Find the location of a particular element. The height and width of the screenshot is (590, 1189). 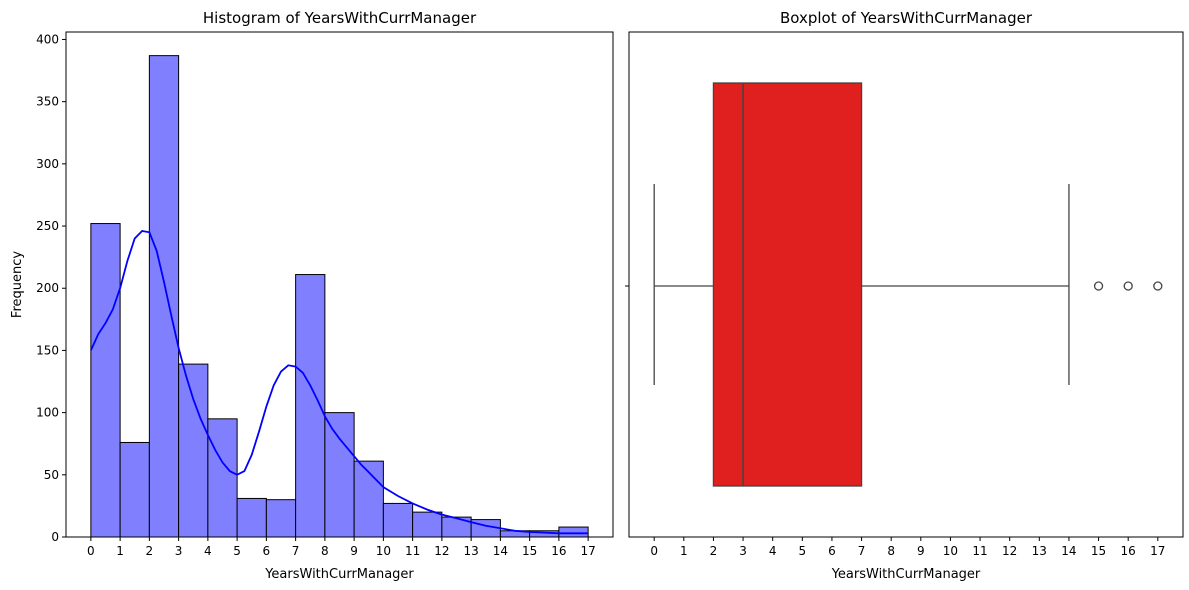

boxplot-x-tick-label: 7 is located at coordinates (862, 551).